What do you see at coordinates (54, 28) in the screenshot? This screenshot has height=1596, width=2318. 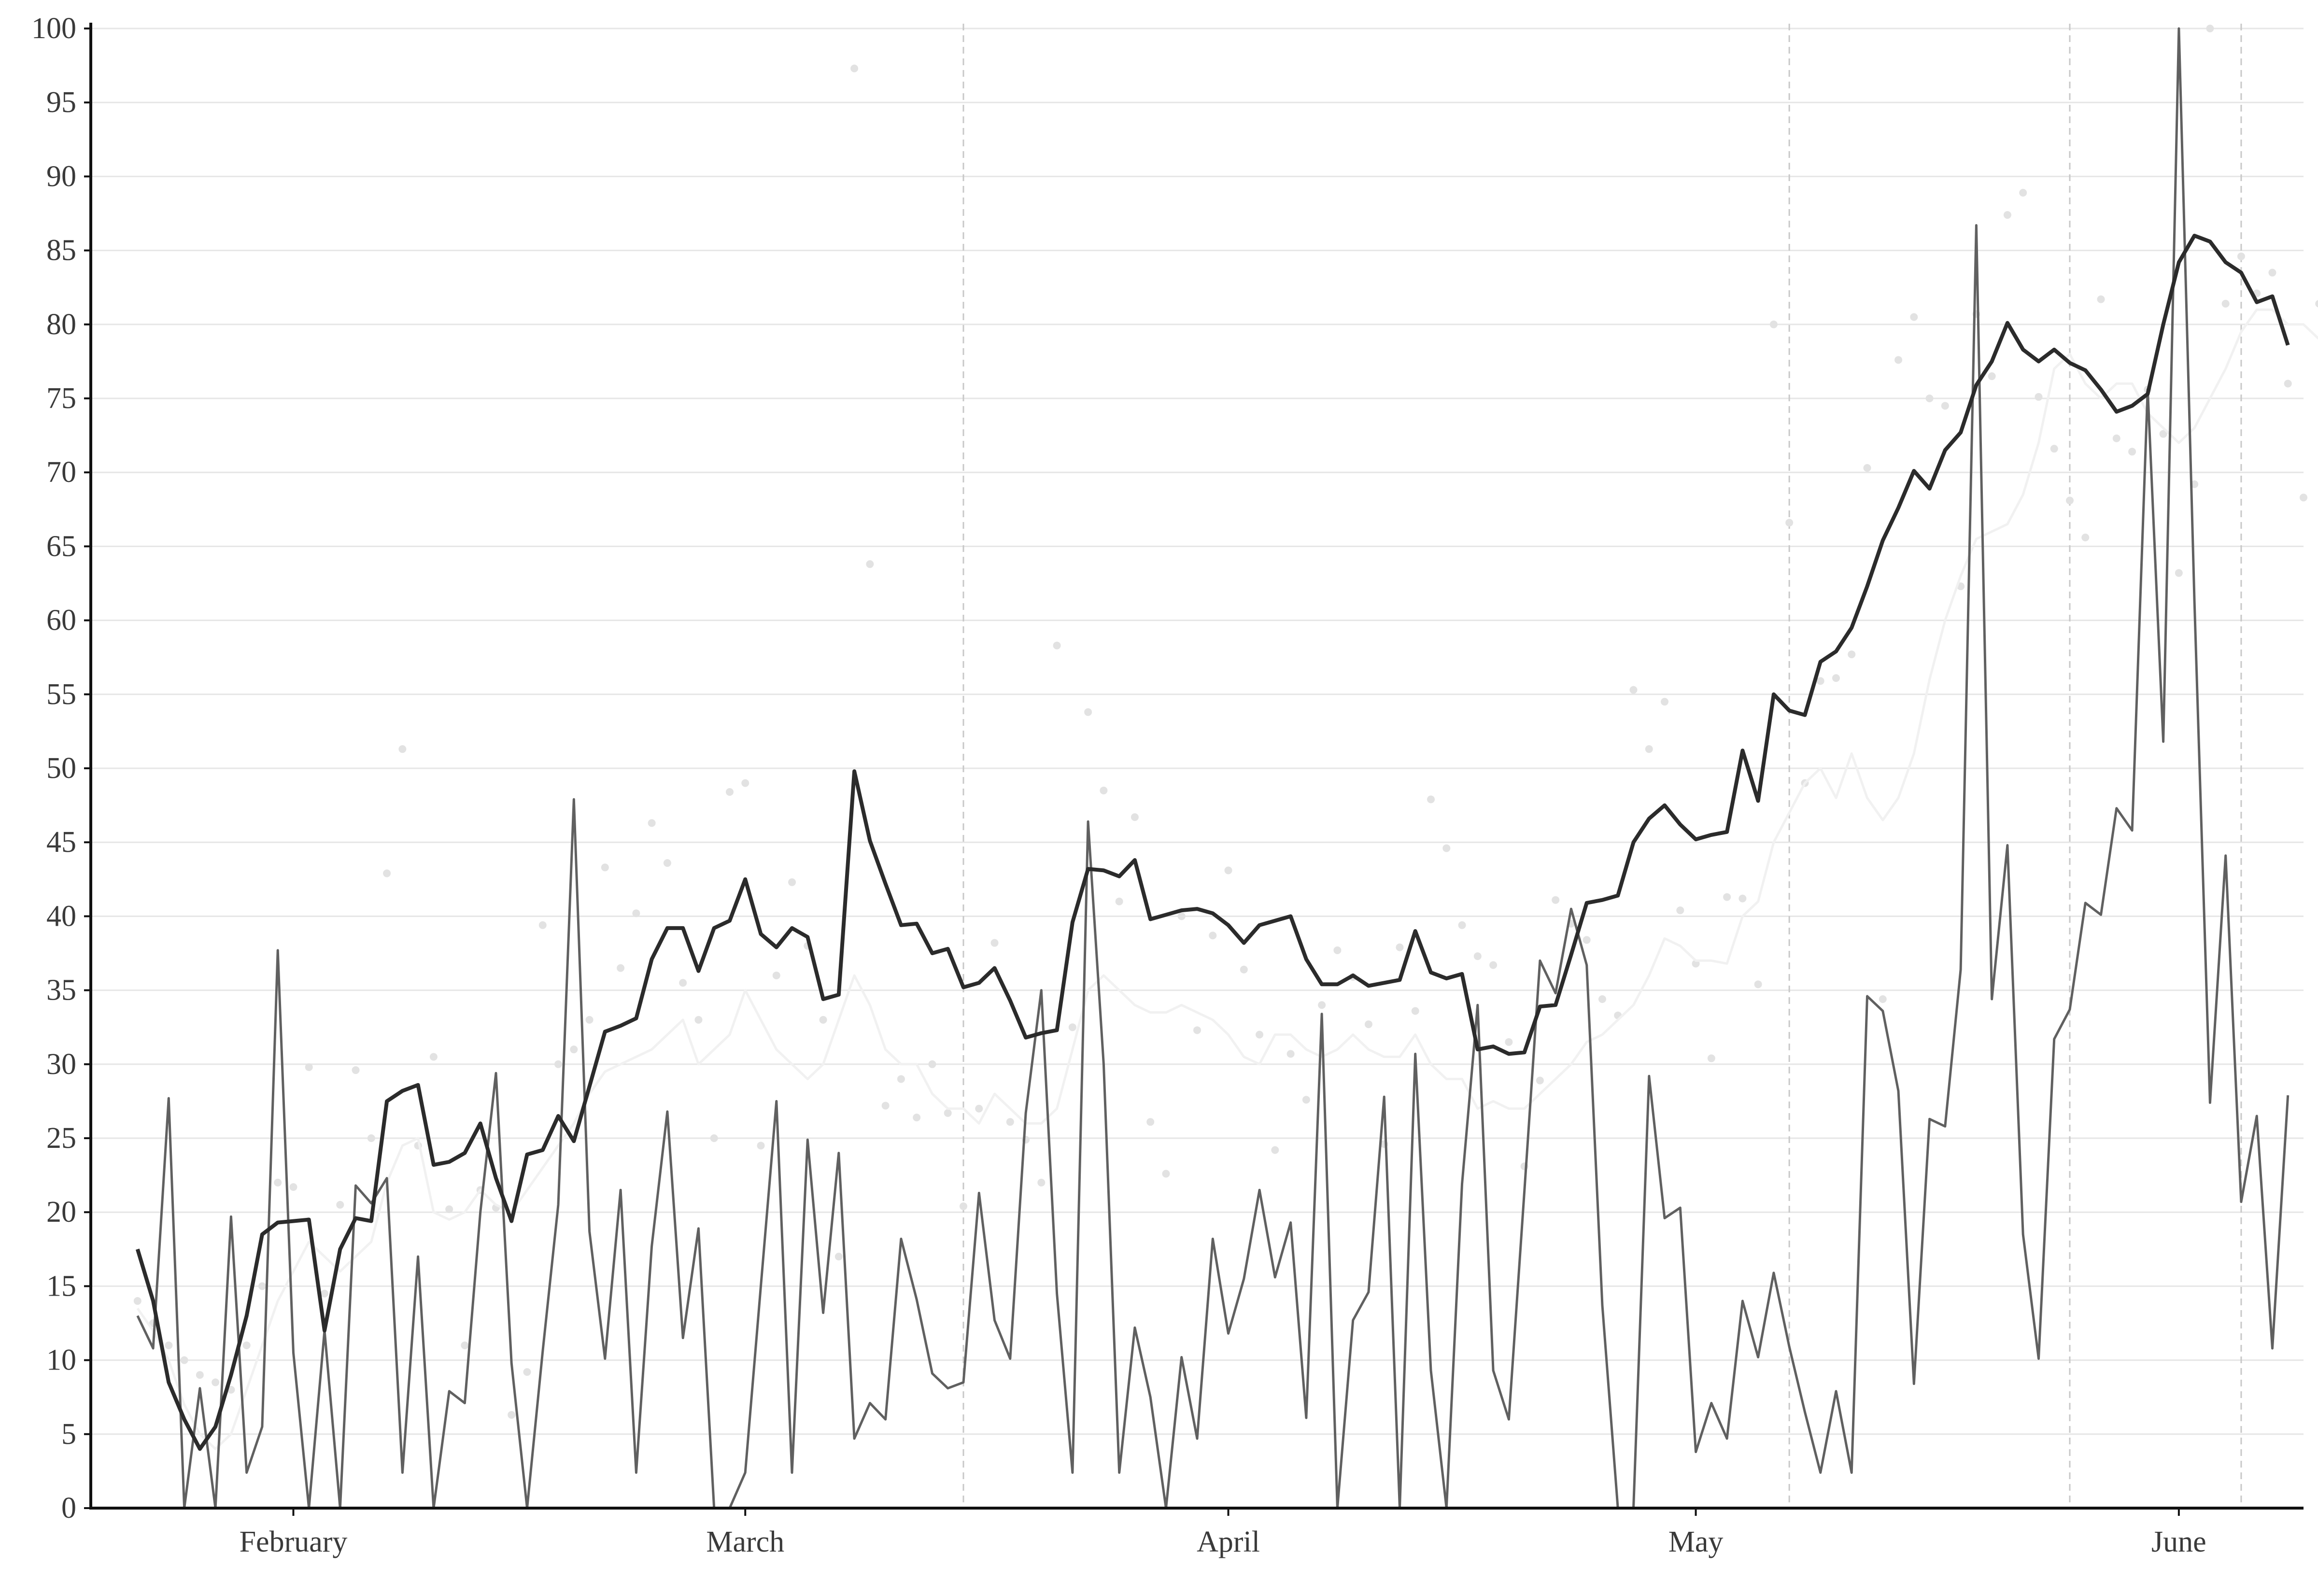 I see `y-tick-label: 100` at bounding box center [54, 28].